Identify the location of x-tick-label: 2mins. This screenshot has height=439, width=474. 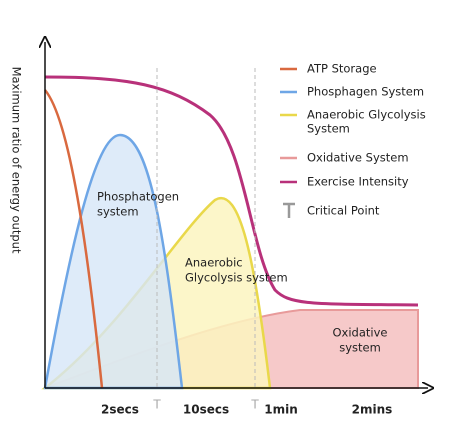
(372, 410).